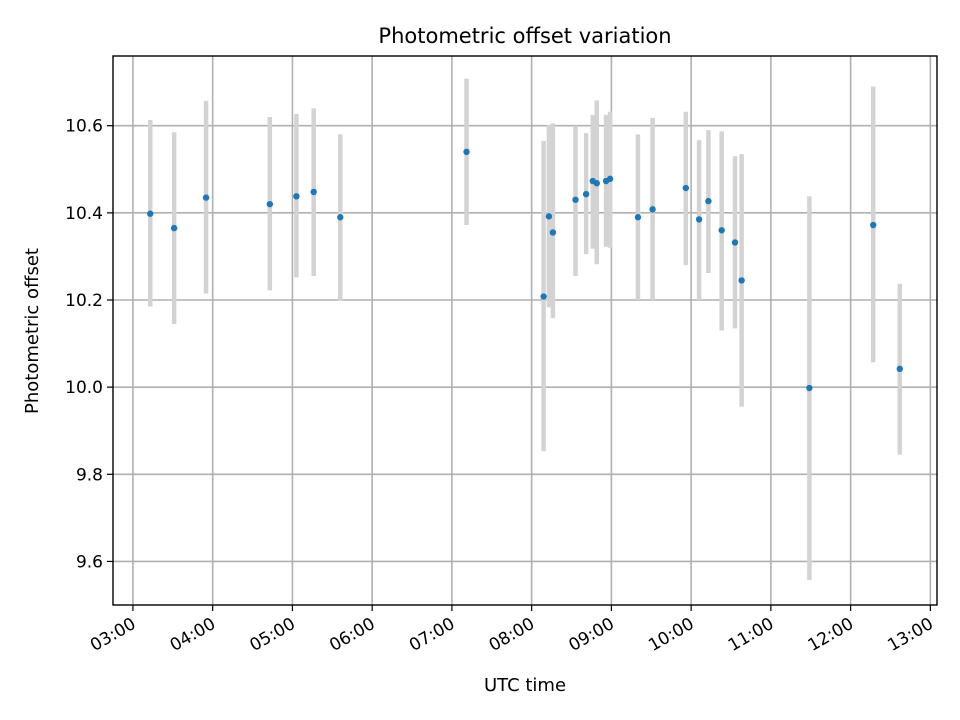 The image size is (960, 720). Describe the element at coordinates (671, 635) in the screenshot. I see `x-tick-label: 10:00` at that location.